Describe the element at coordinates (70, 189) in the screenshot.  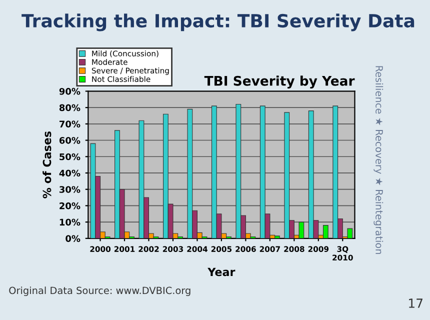
I see `y-tick-label: 30%` at that location.